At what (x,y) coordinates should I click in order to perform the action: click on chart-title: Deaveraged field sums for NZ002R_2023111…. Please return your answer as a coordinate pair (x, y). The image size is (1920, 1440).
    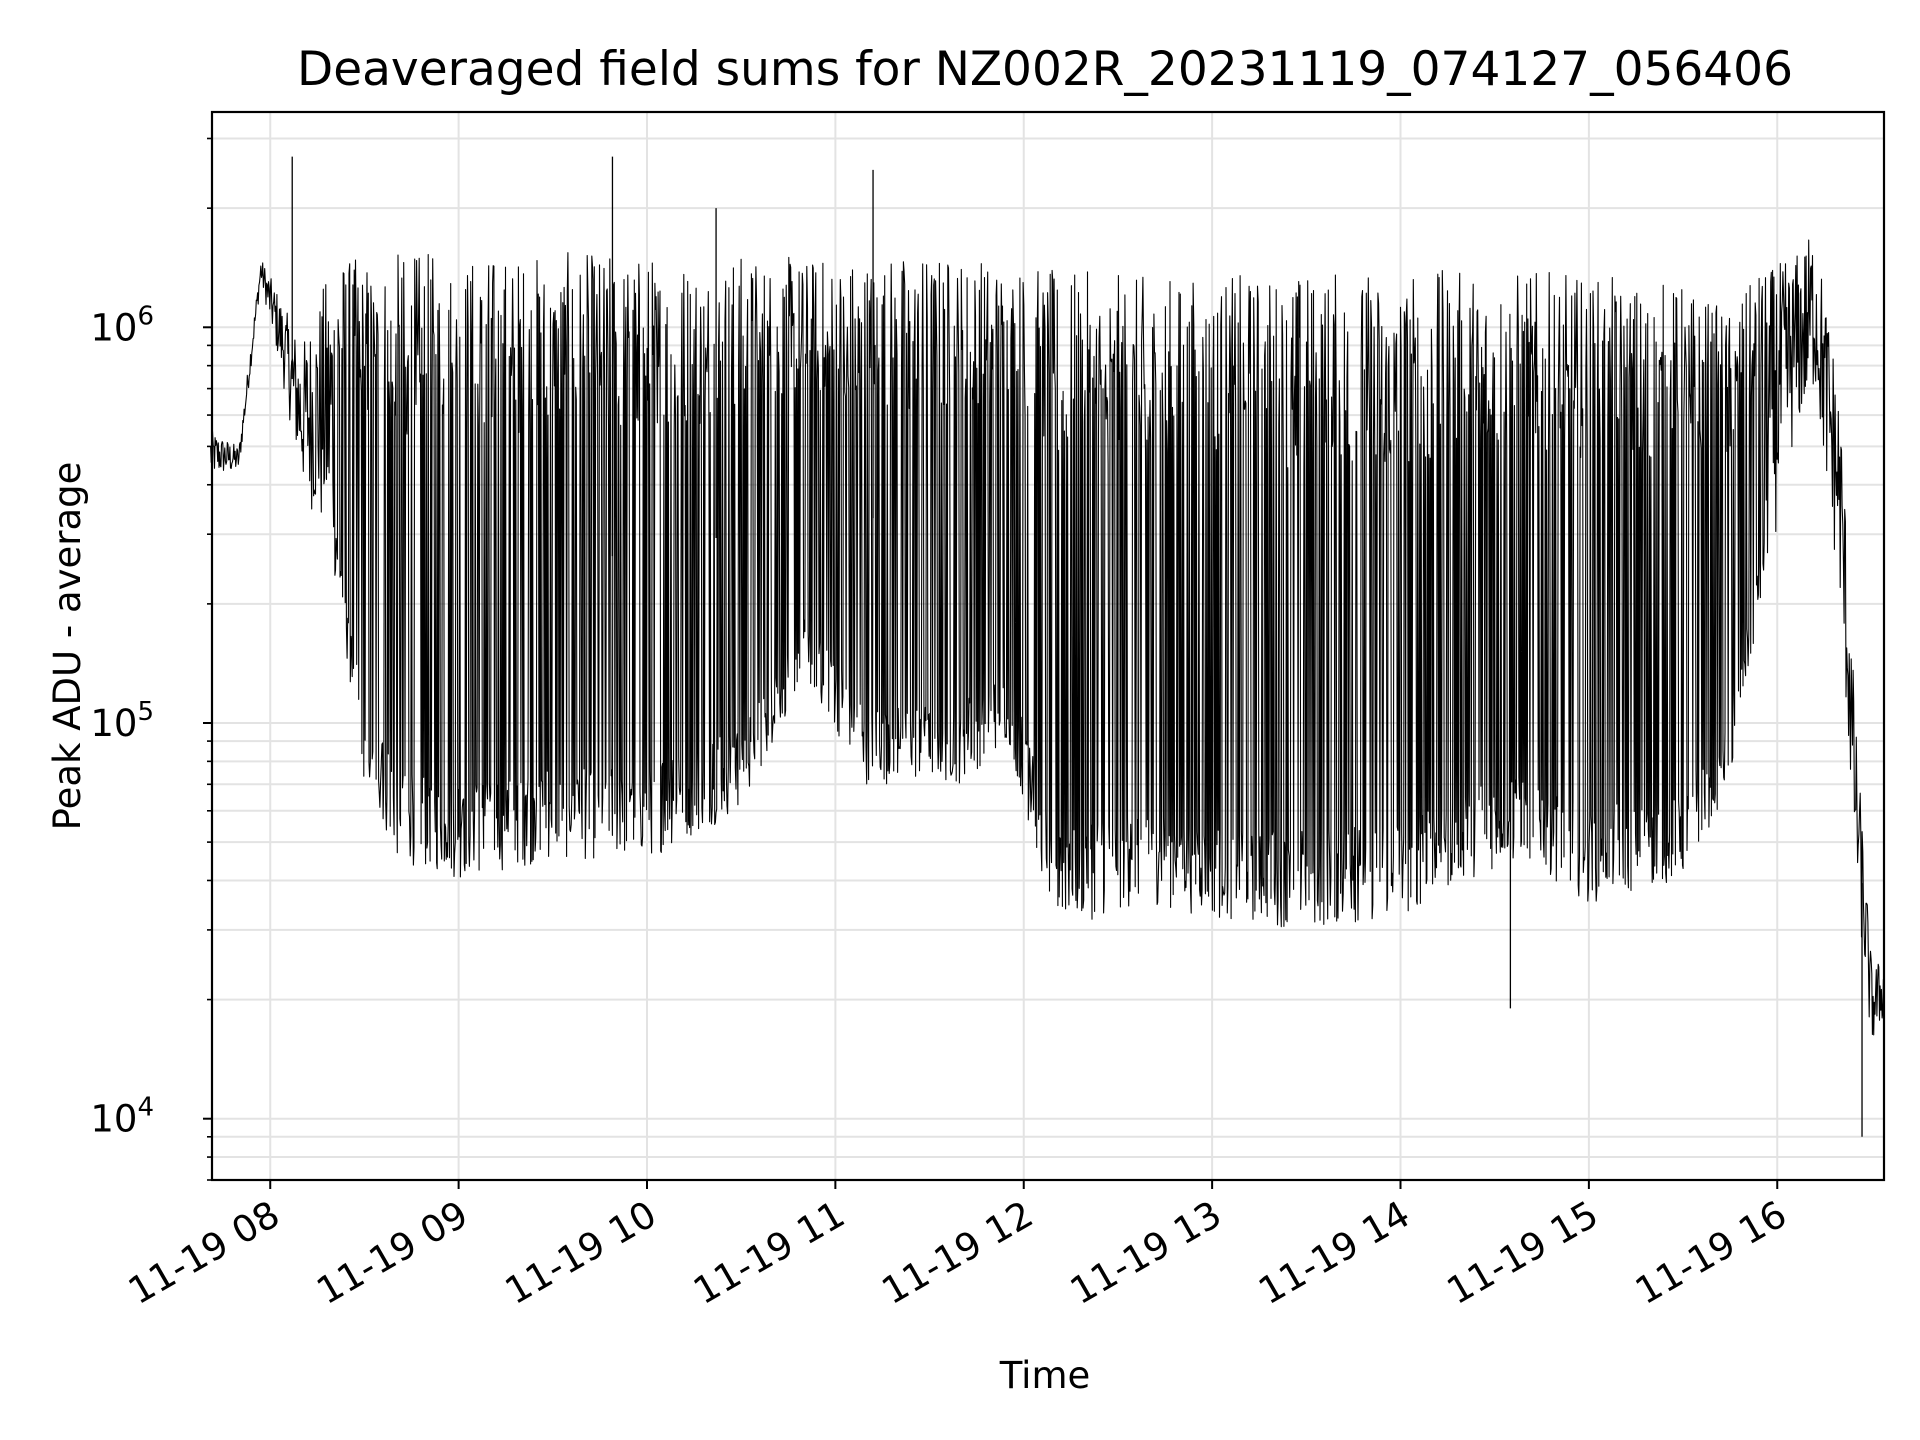
    Looking at the image, I should click on (1045, 69).